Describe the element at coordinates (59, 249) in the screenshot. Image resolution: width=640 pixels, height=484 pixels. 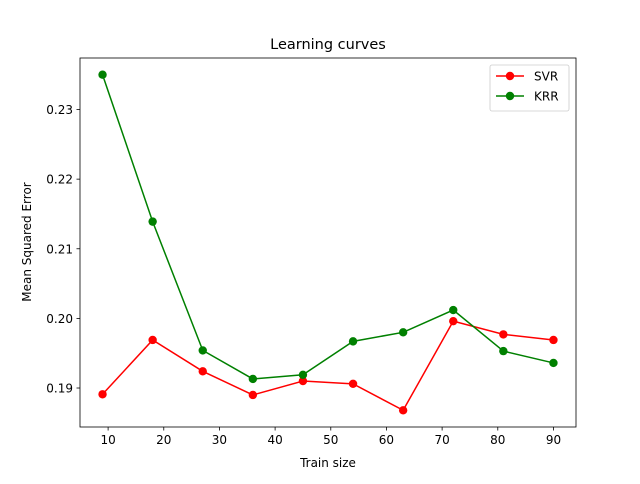
I see `y-tick-label: 0.21` at that location.